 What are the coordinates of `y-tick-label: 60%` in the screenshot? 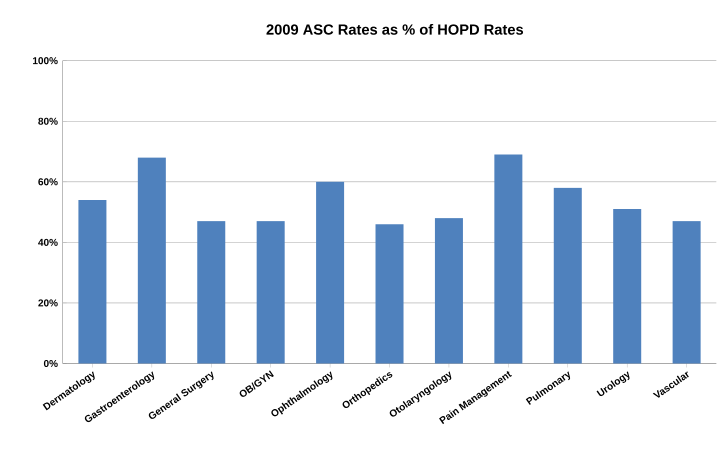 It's located at (48, 182).